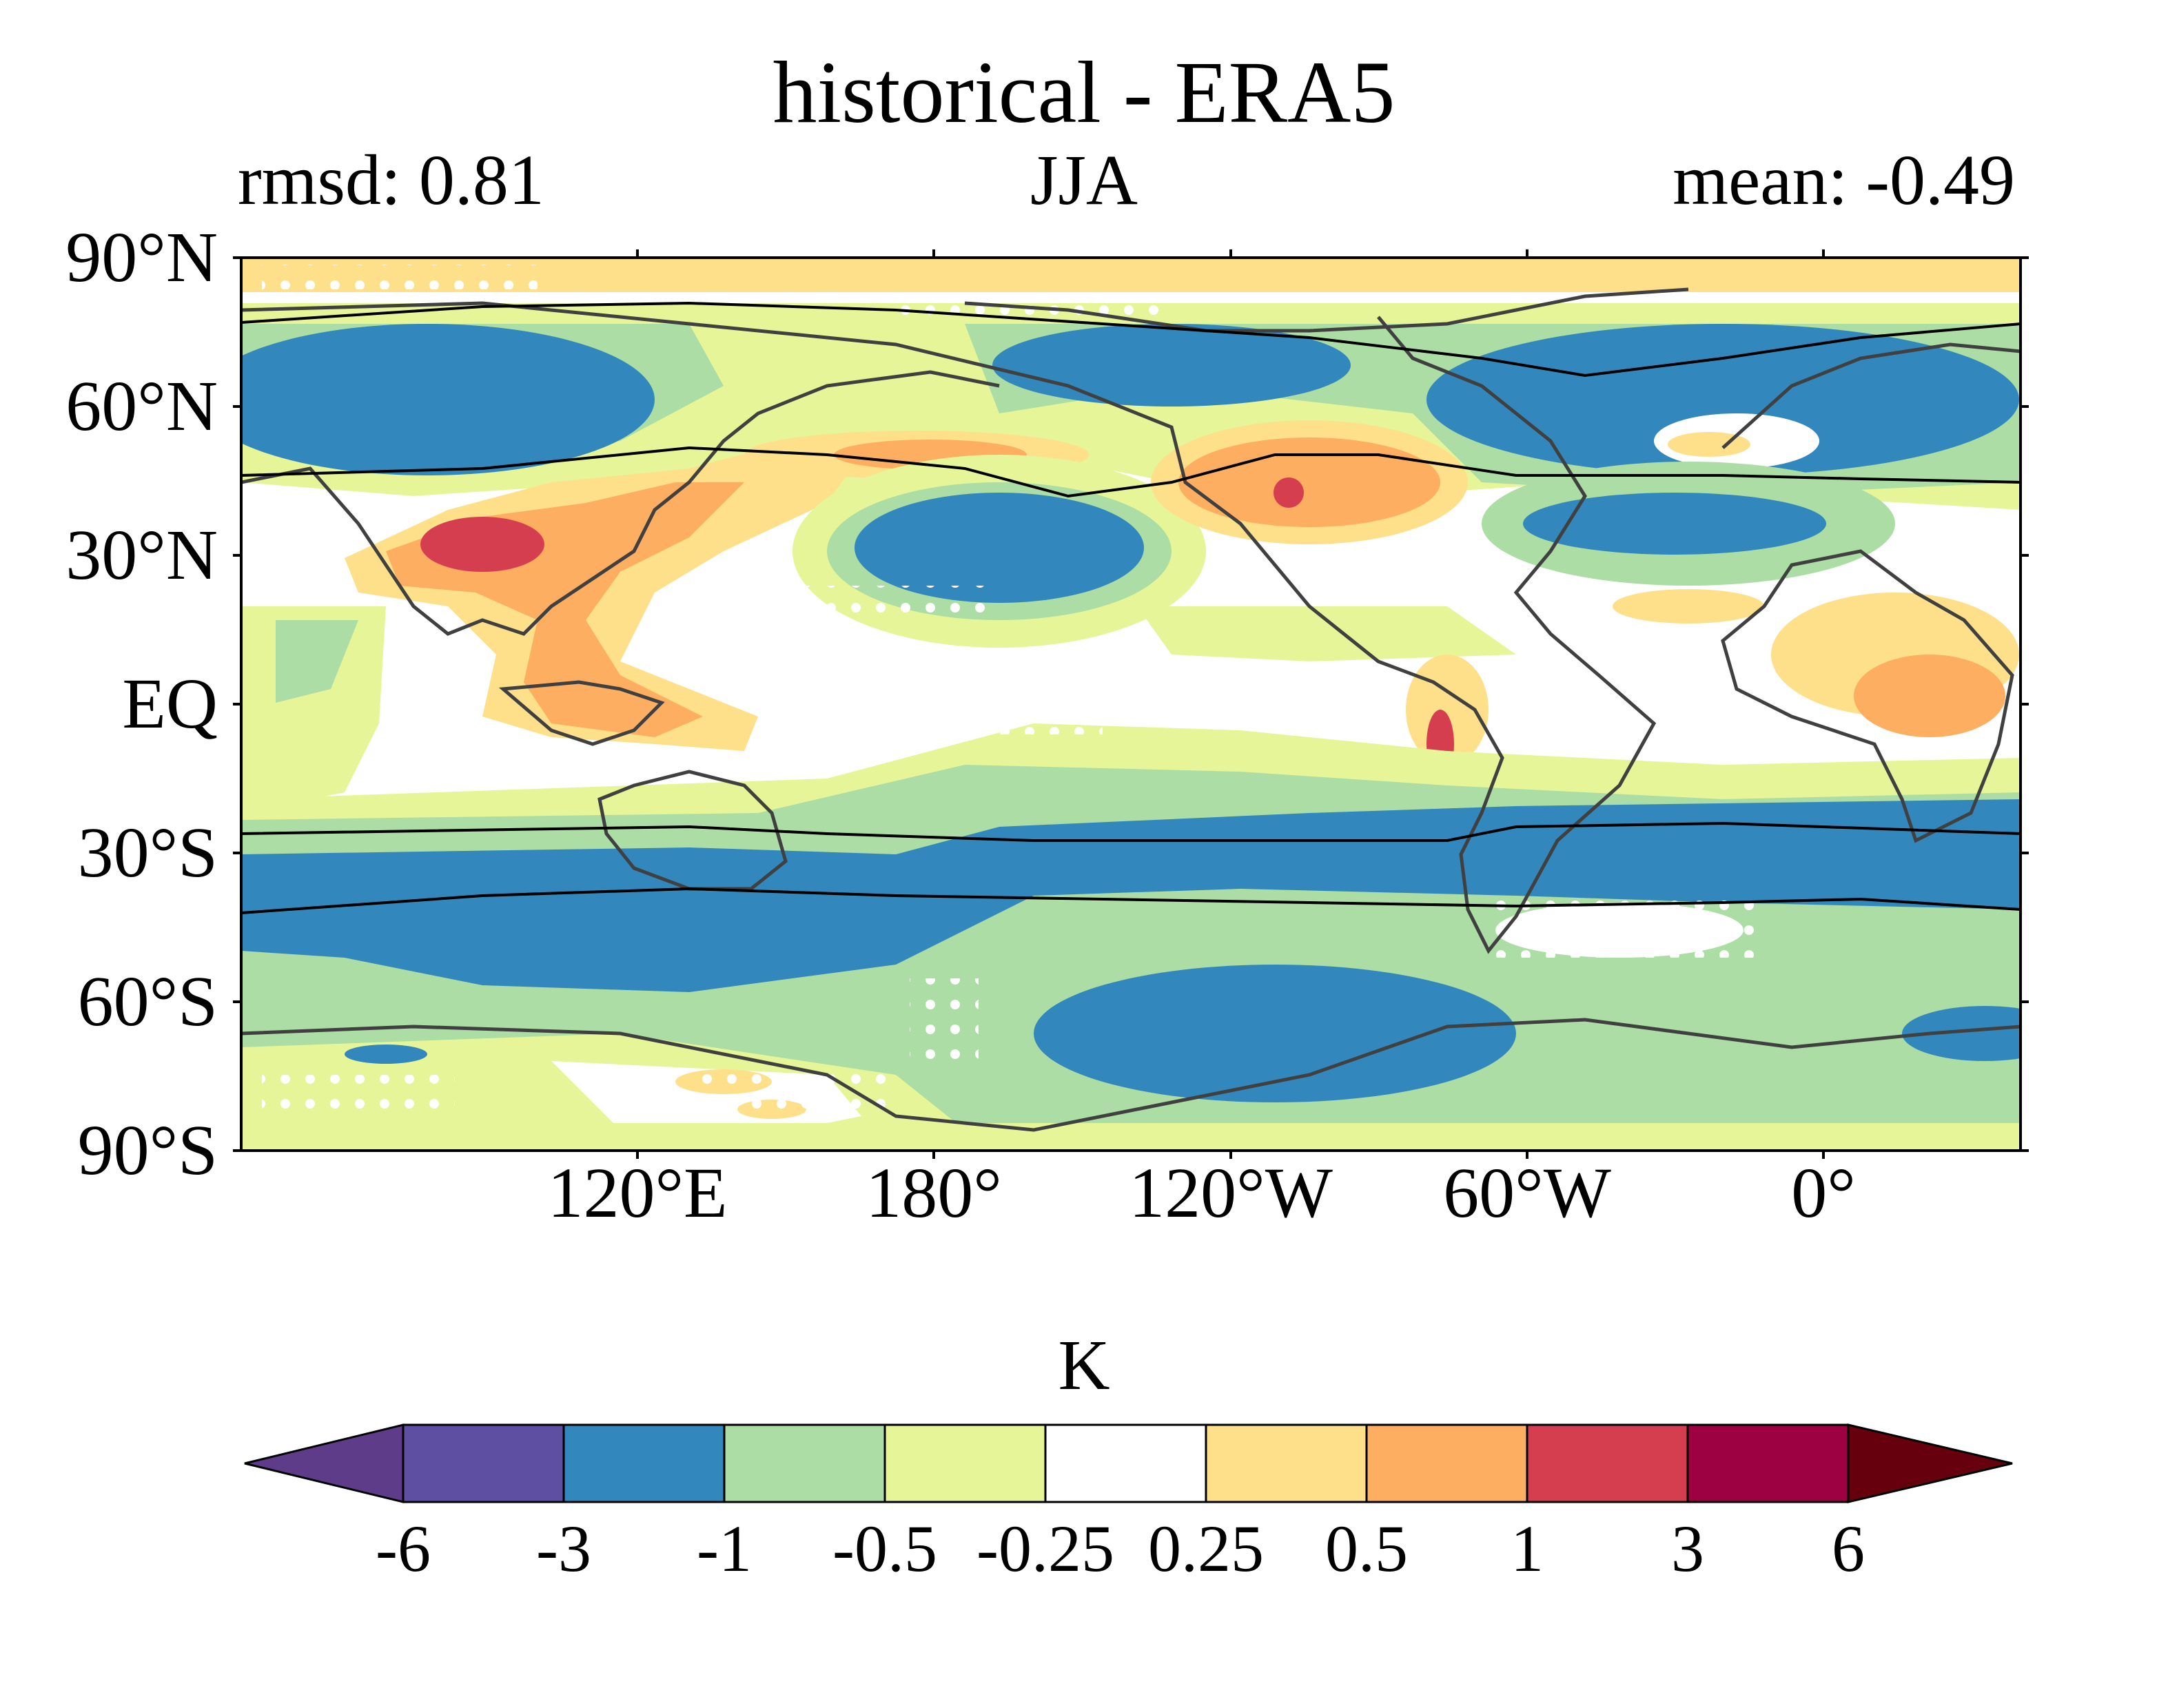 Image resolution: width=2168 pixels, height=1708 pixels. Describe the element at coordinates (637, 1193) in the screenshot. I see `lon-label-120e: 120°E` at that location.